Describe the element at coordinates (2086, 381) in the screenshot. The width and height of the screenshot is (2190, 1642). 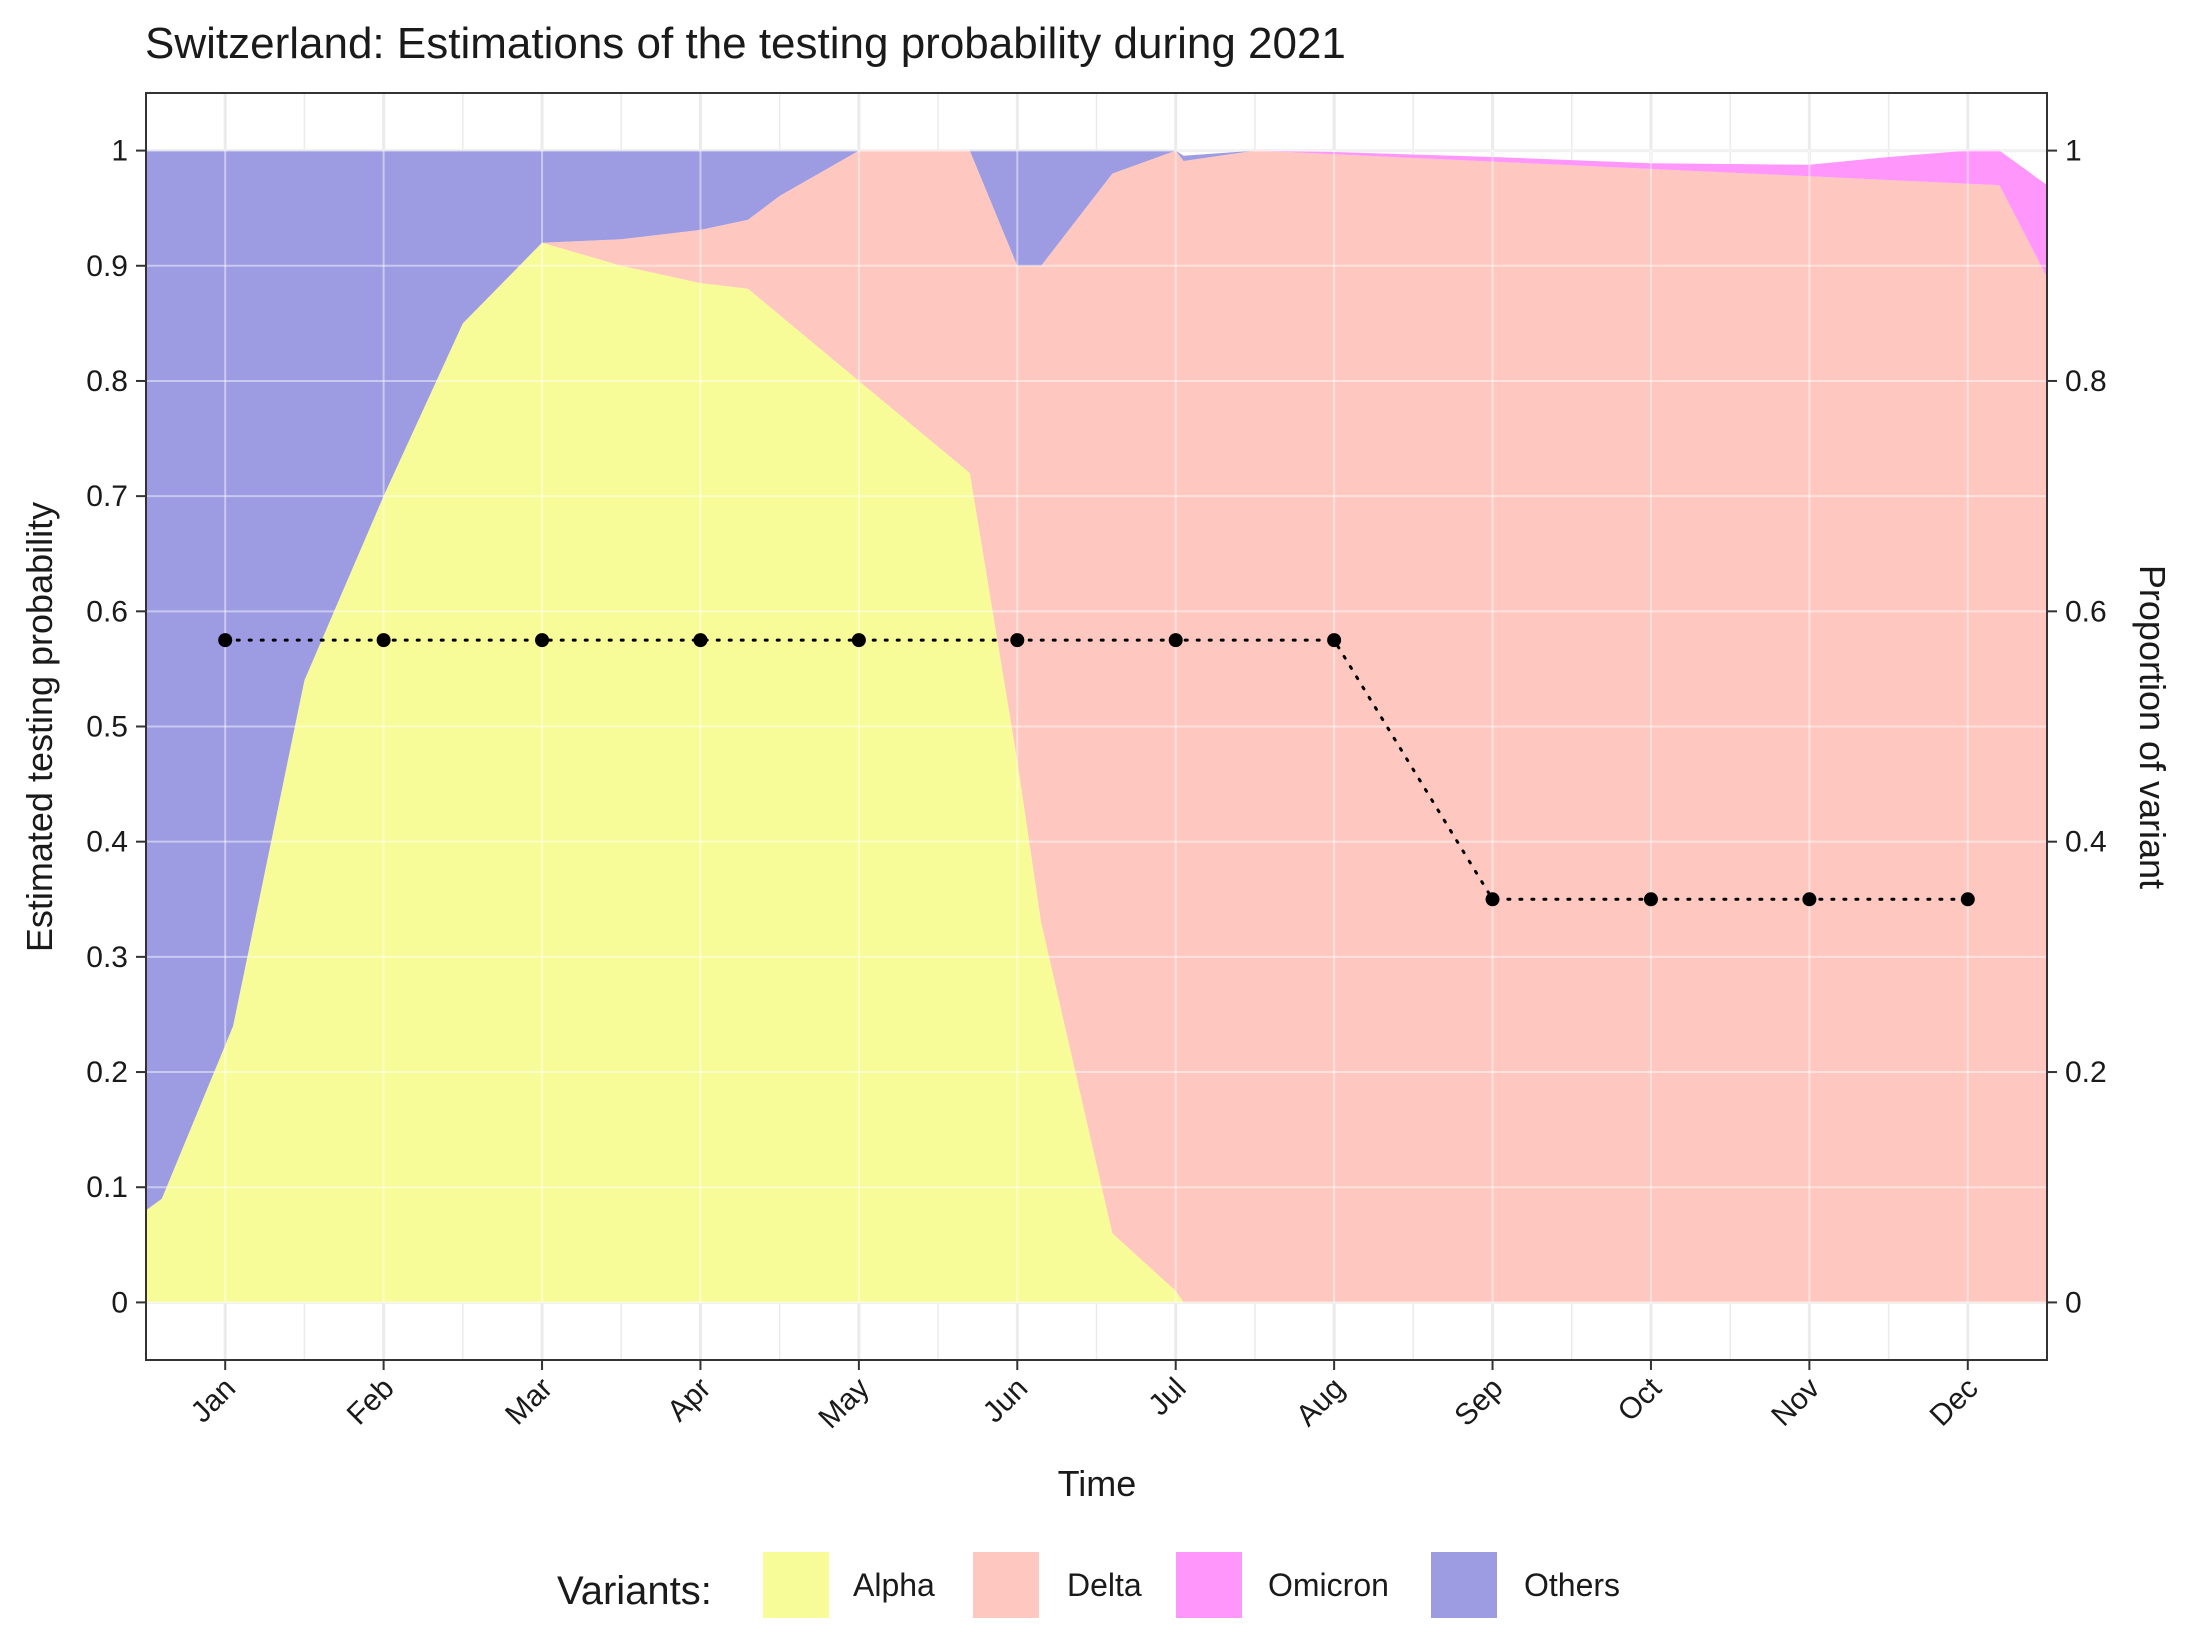
I see `y2-tick-label: 0.8` at that location.